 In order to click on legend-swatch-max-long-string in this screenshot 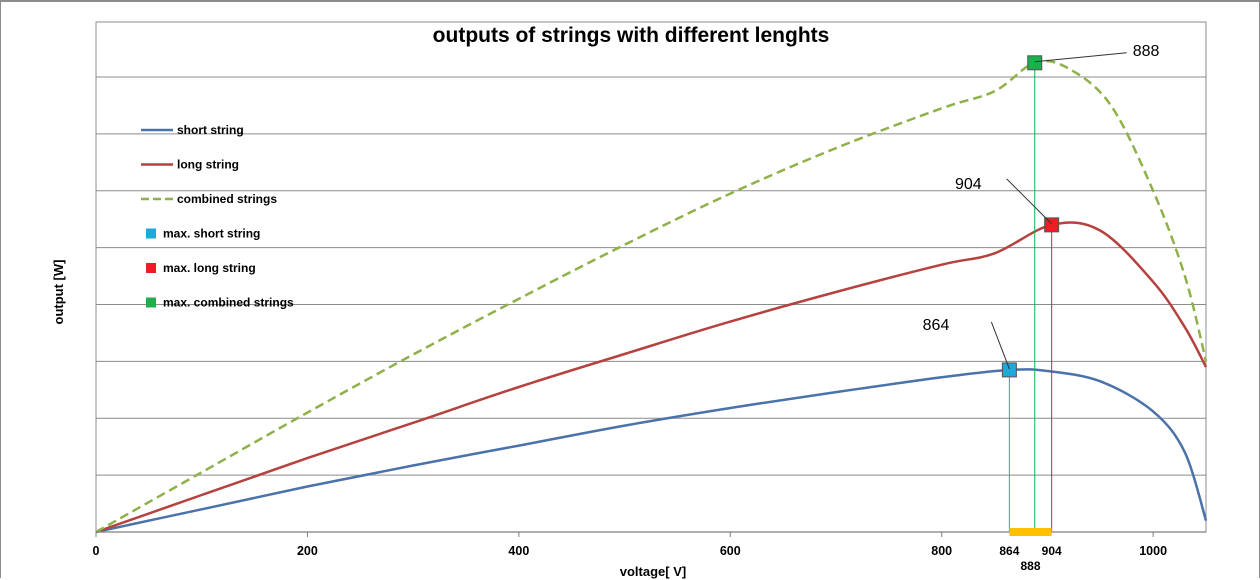, I will do `click(151, 268)`.